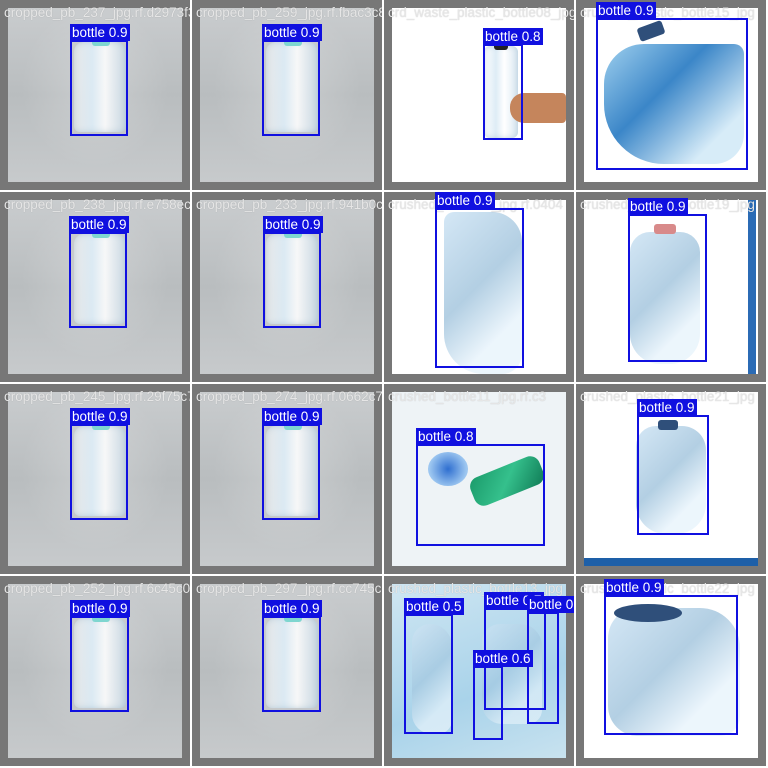  I want to click on image-tile: crushed_plastic_bottle19_jpg bottle 0.9, so click(671, 287).